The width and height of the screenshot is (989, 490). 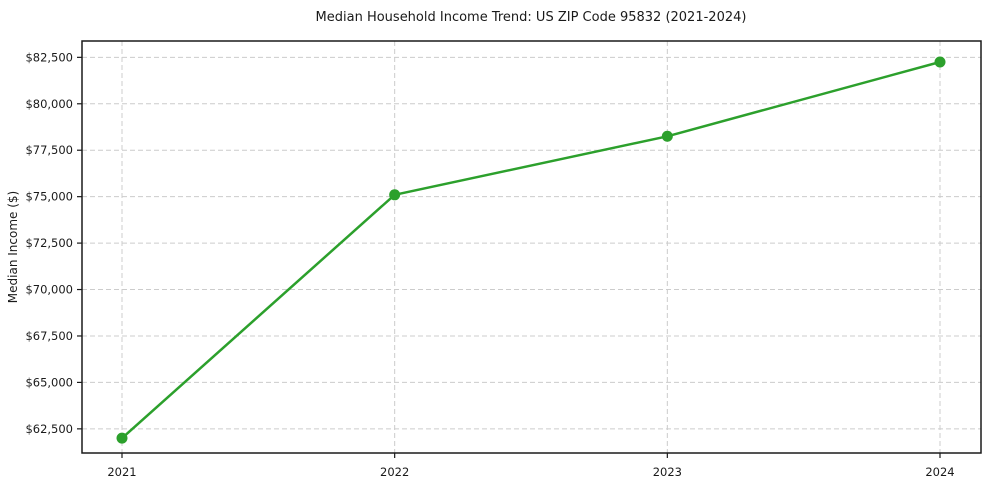 I want to click on data-point-2024, so click(x=940, y=62).